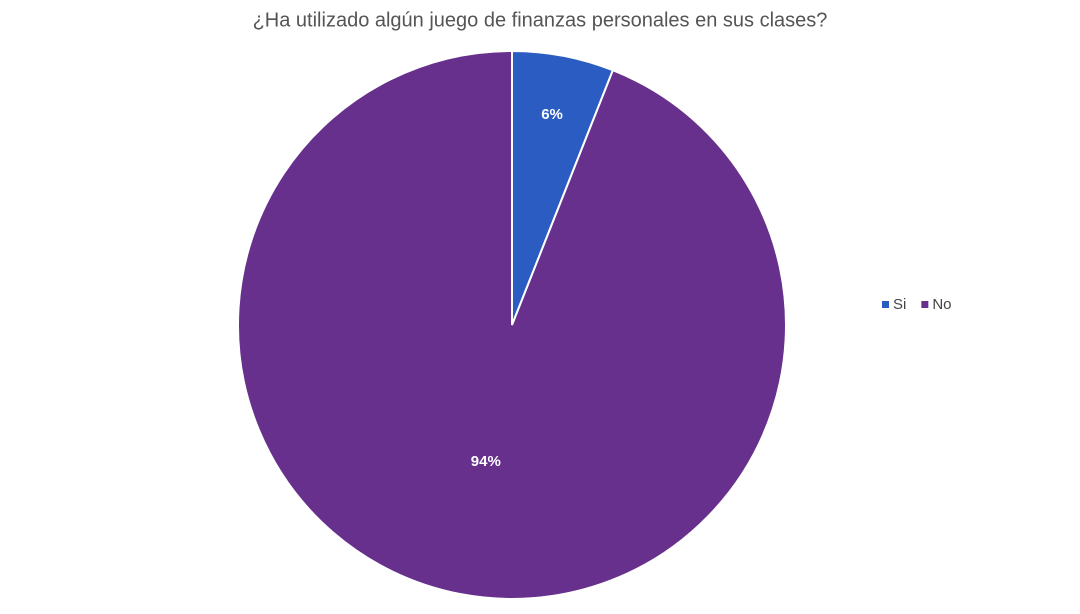  I want to click on data-label: 94%, so click(486, 461).